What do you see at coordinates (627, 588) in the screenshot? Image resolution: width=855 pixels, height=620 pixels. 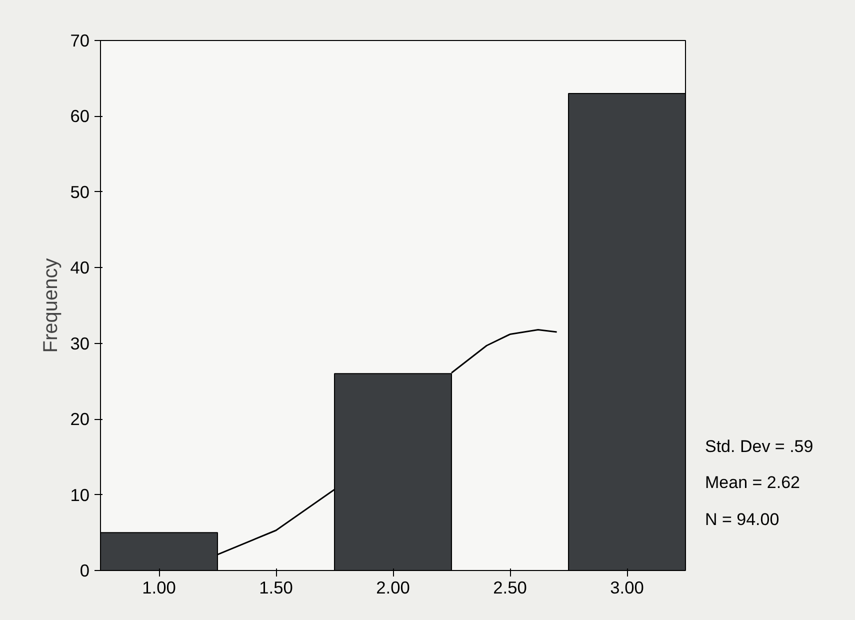 I see `x-tick-label: 3.00` at bounding box center [627, 588].